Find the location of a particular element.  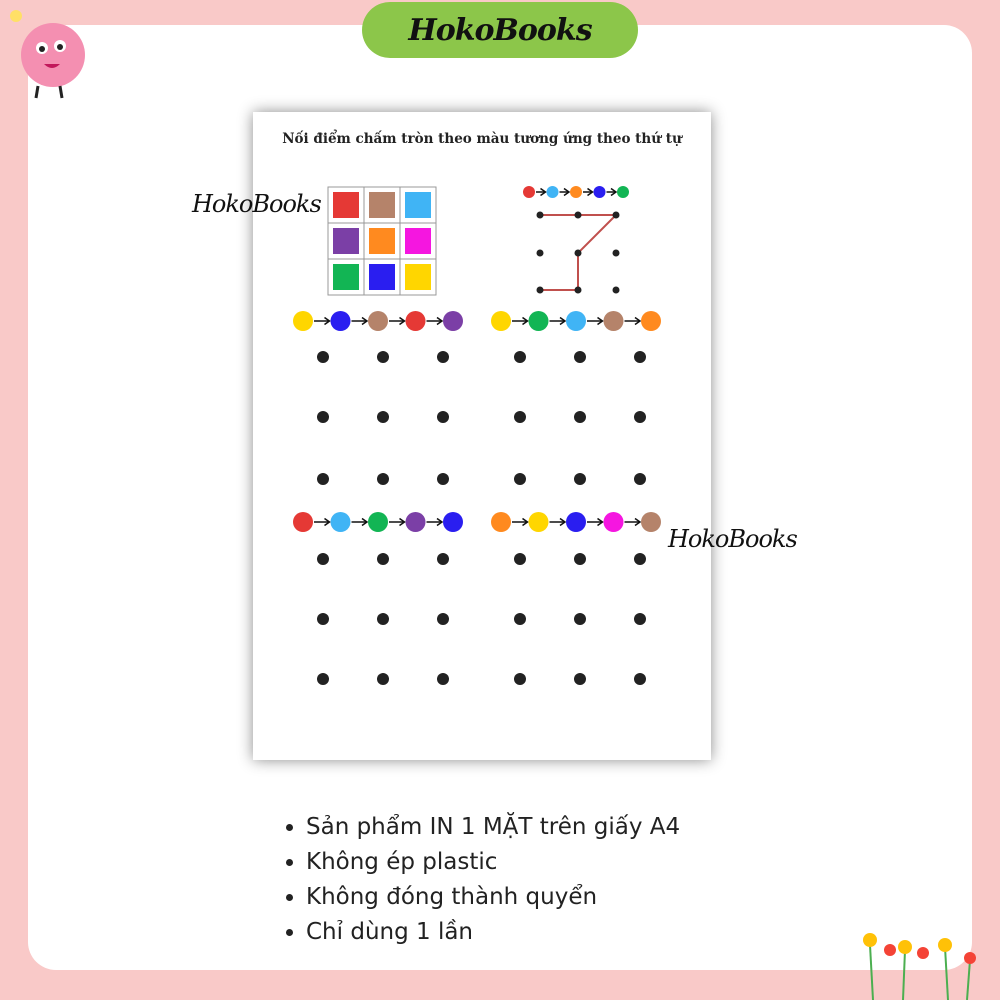

feature-item: Chỉ dùng 1 lần is located at coordinates (493, 932).